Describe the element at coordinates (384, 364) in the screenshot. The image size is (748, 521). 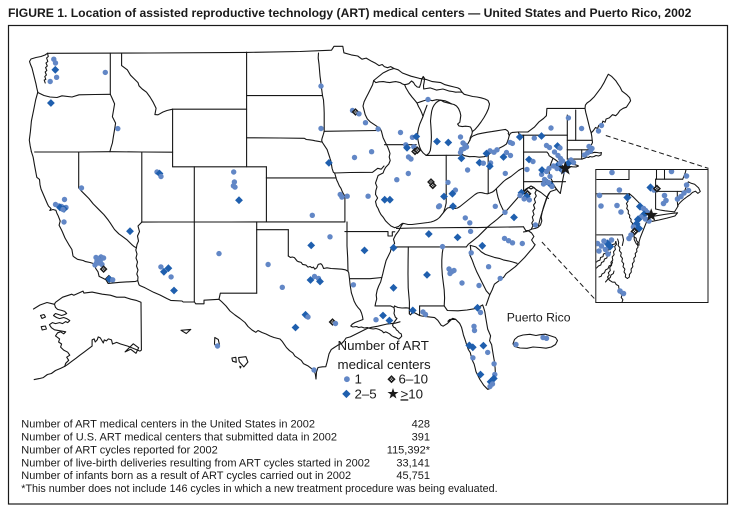
I see `svg-text: medical centers` at that location.